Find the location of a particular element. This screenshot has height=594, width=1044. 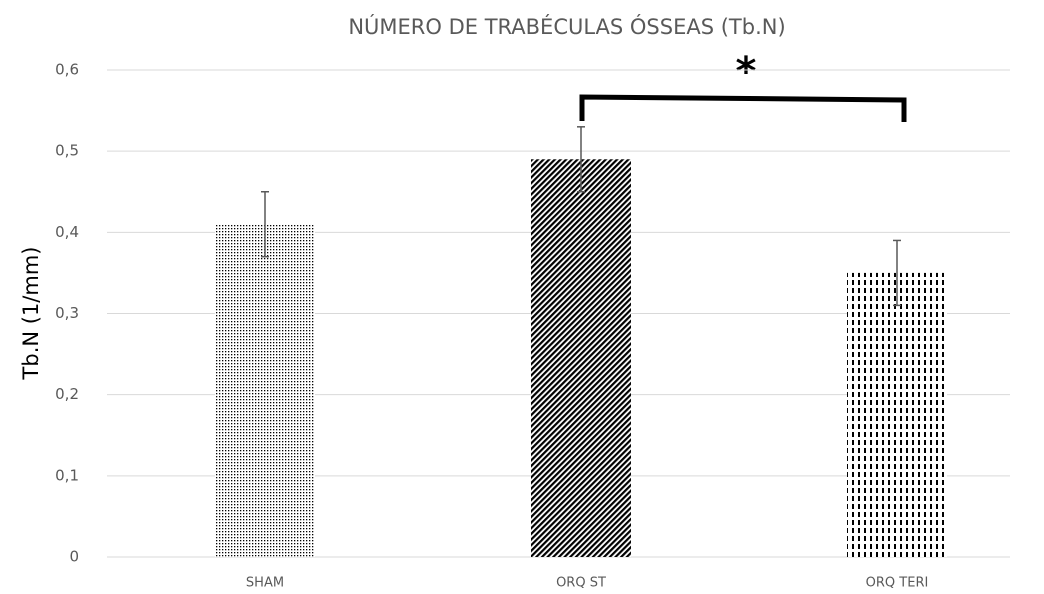

x-tick-label: SHAM is located at coordinates (265, 583).